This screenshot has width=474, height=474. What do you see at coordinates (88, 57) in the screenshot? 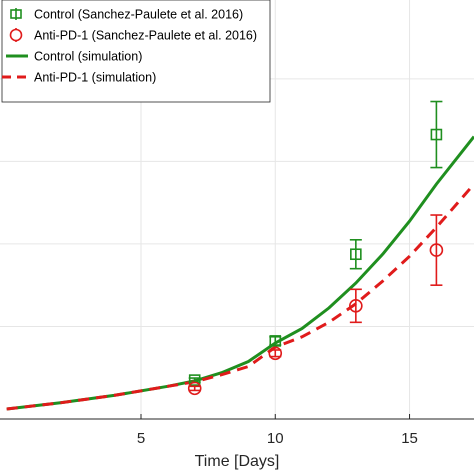
I see `legend-control-simulation-label: Control (simulation)` at bounding box center [88, 57].